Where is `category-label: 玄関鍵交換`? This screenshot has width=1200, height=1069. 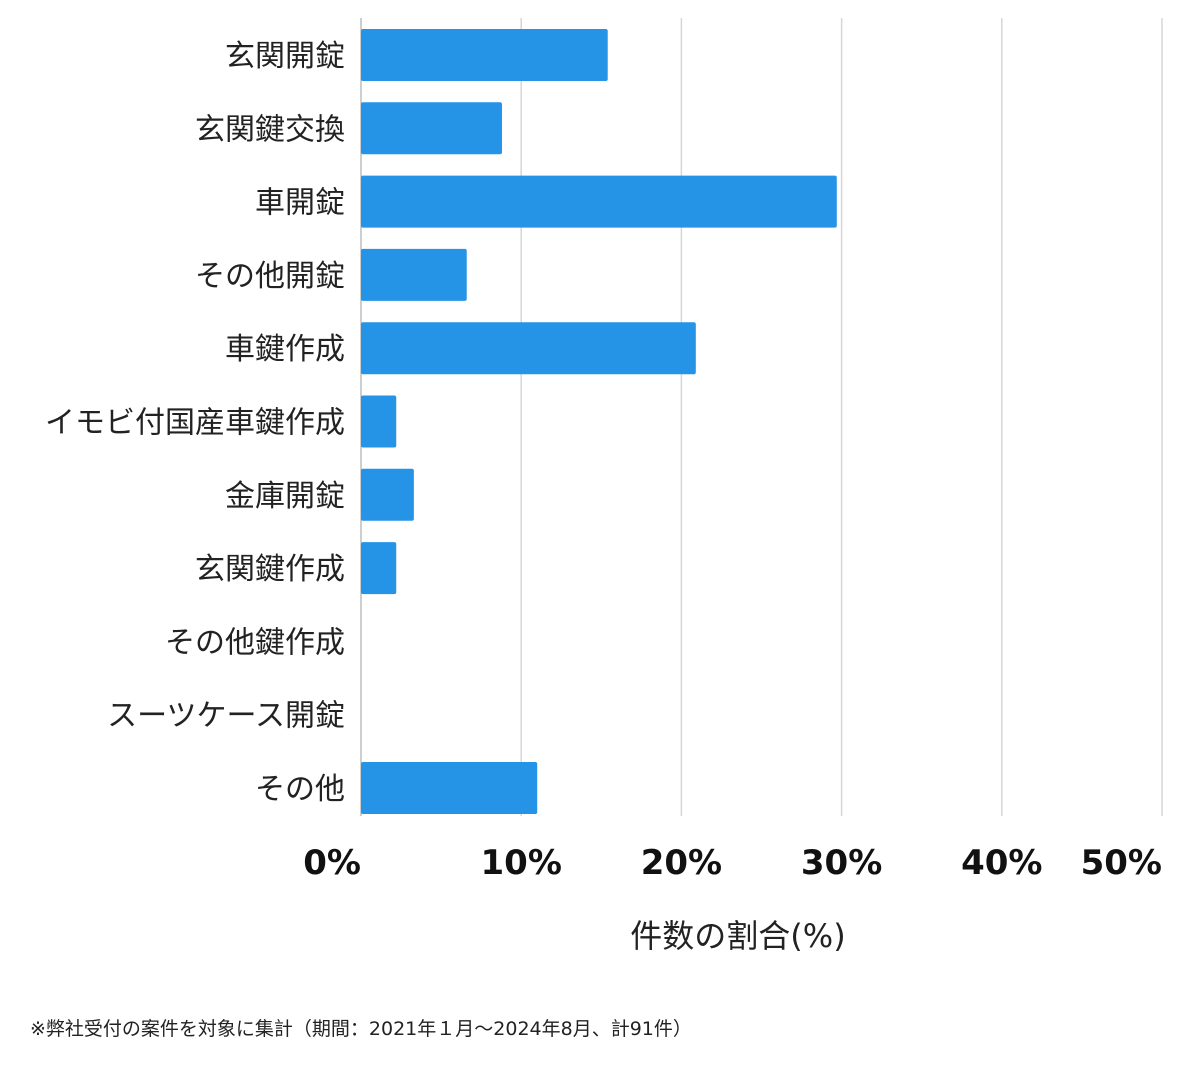 category-label: 玄関鍵交換 is located at coordinates (270, 129).